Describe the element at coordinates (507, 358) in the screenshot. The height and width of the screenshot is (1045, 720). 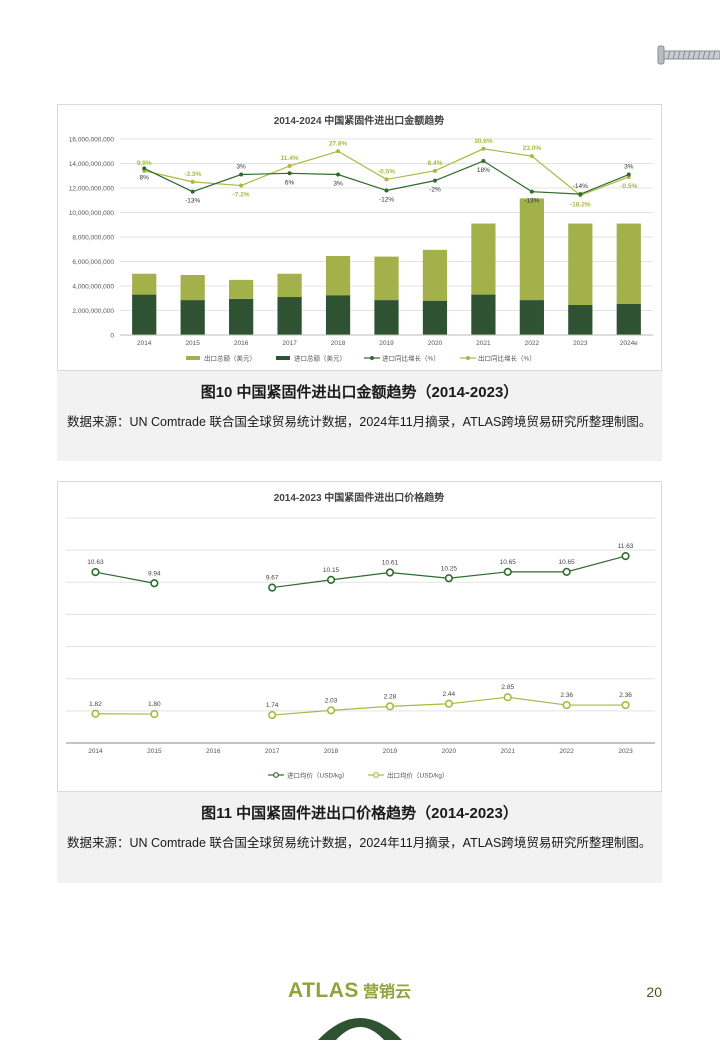
I see `chart1-legend-label: 出口同比增长（%）` at that location.